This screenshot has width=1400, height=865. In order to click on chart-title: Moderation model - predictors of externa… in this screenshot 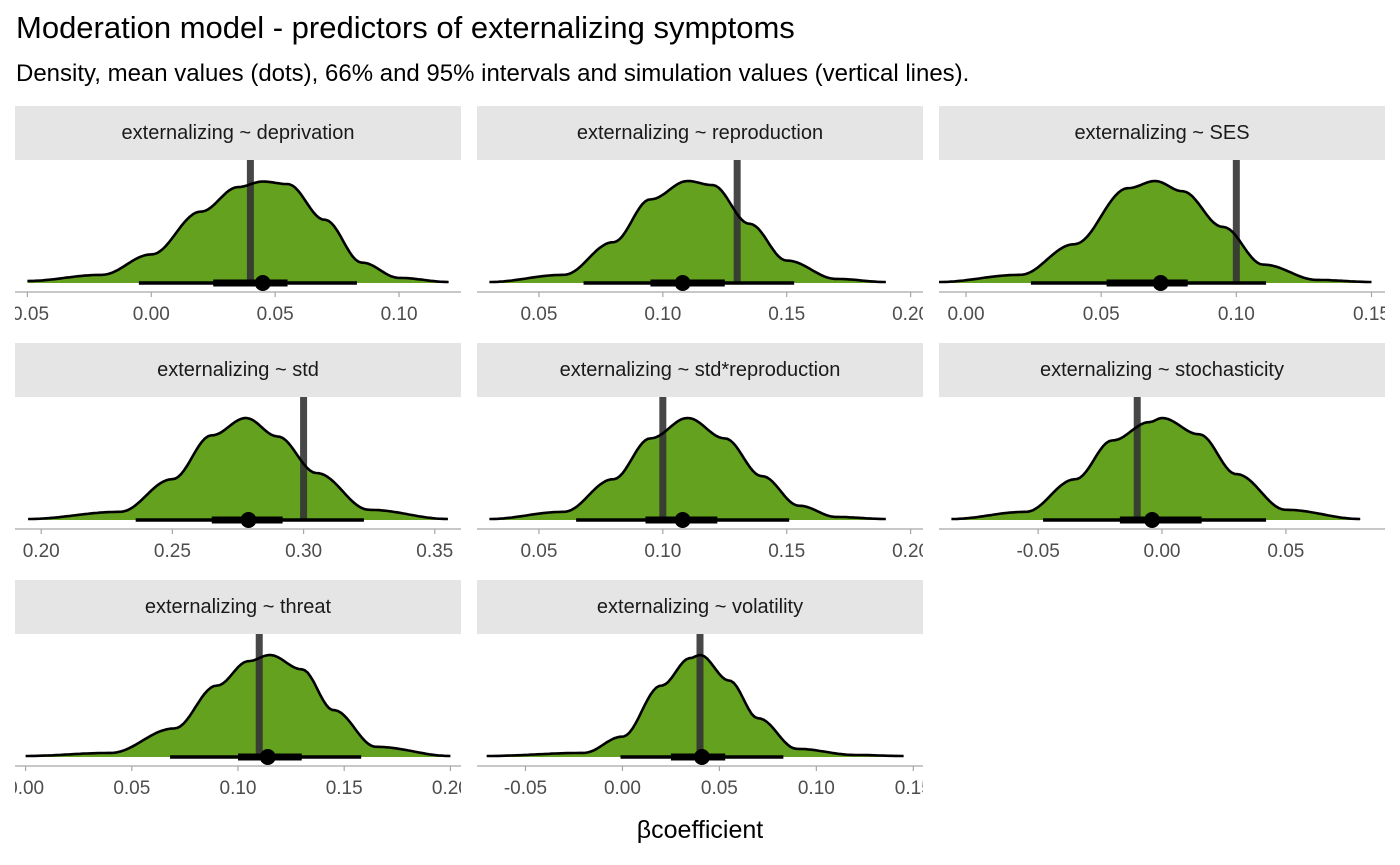, I will do `click(405, 27)`.